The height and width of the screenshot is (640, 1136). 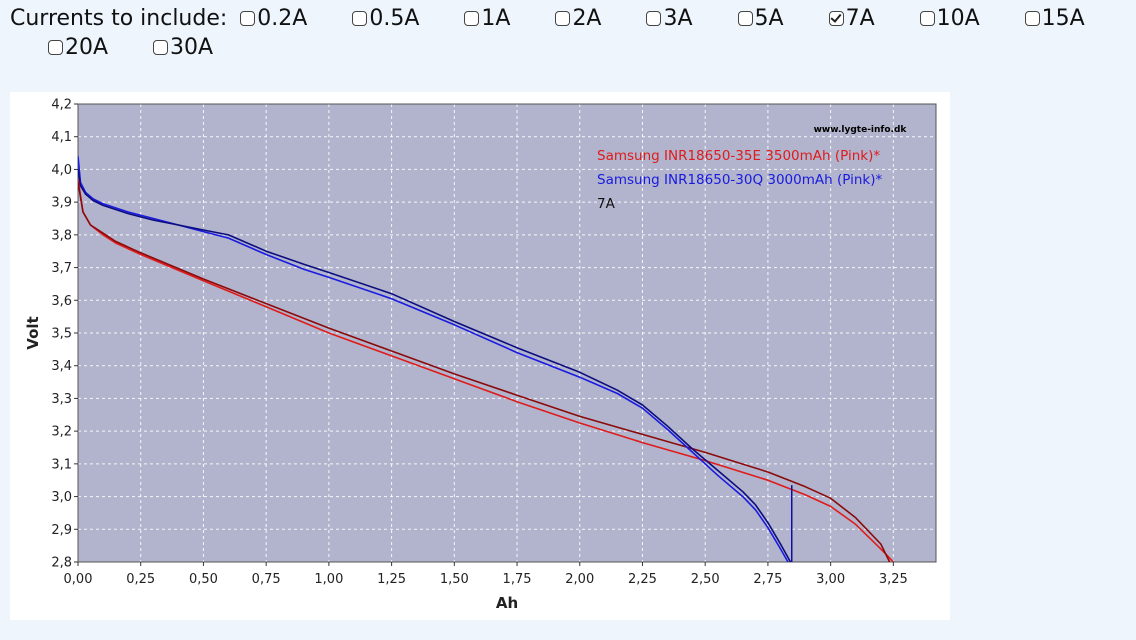 What do you see at coordinates (61, 399) in the screenshot?
I see `y-tick-label: 3,3` at bounding box center [61, 399].